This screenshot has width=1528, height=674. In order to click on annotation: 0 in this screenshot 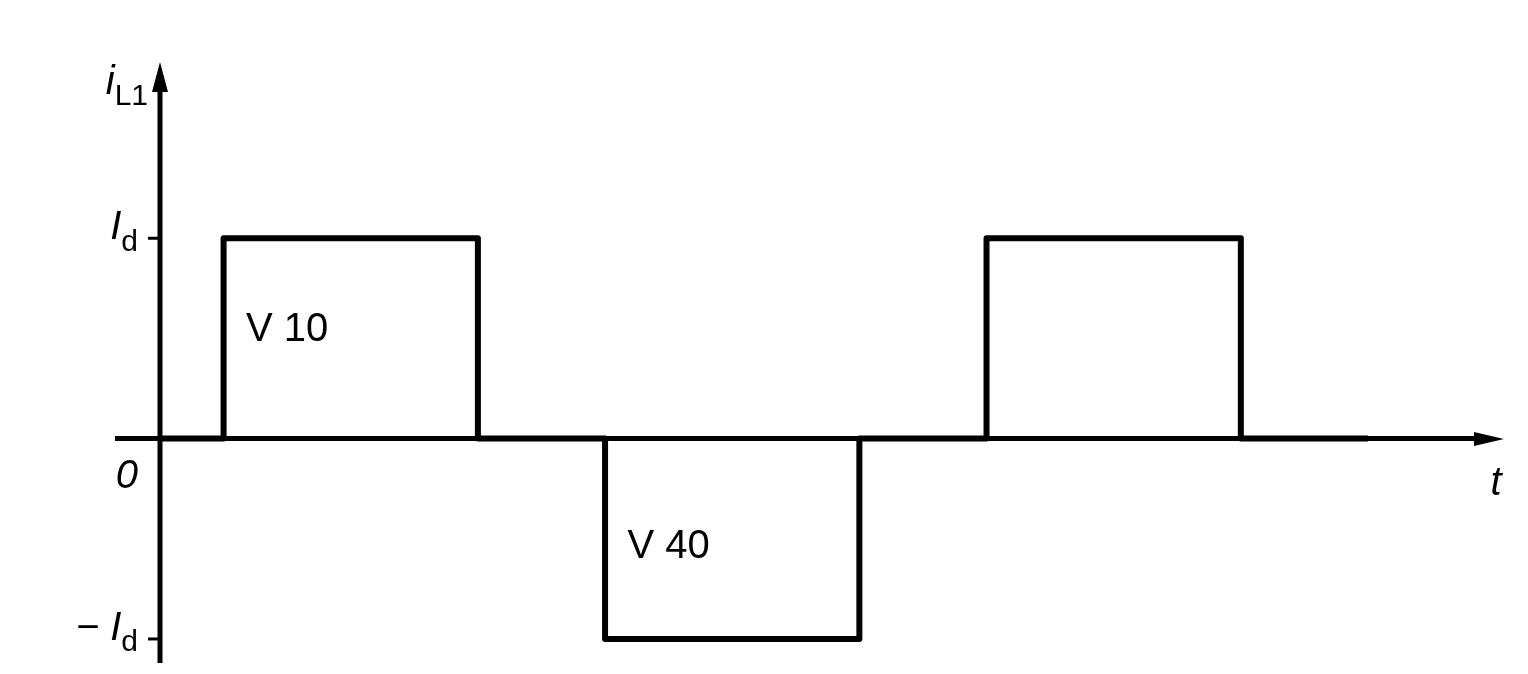, I will do `click(126, 473)`.